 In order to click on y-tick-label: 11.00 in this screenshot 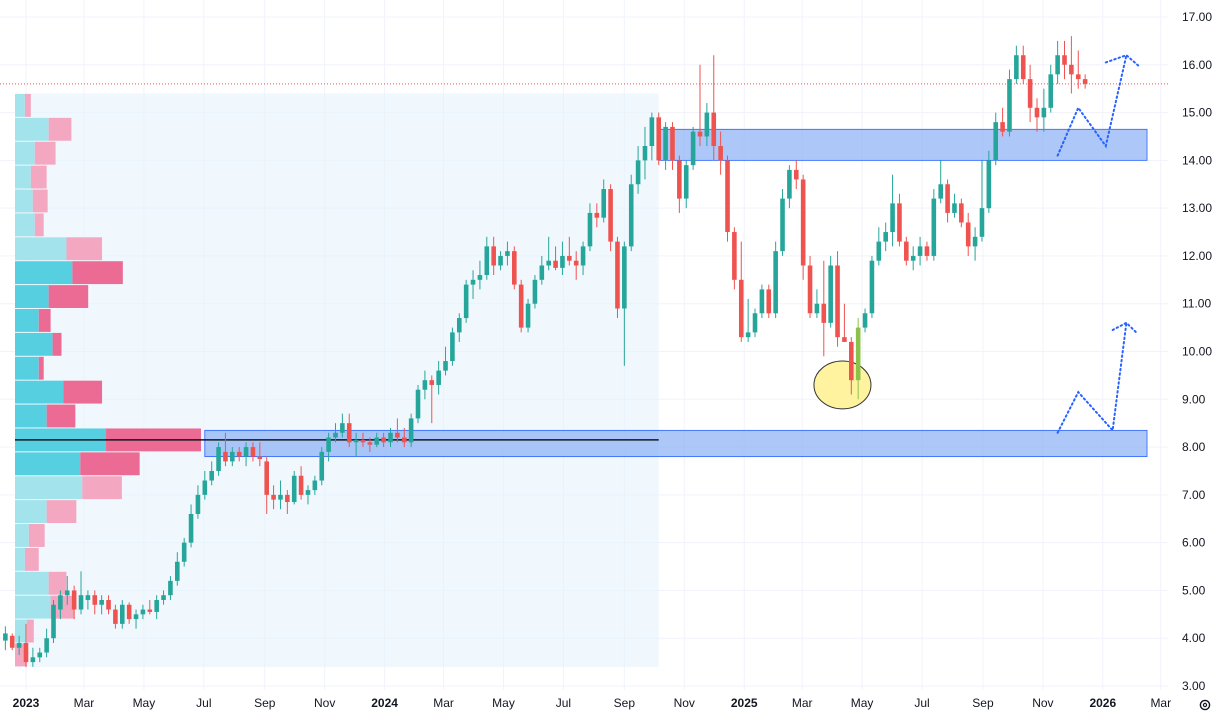, I will do `click(1196, 304)`.